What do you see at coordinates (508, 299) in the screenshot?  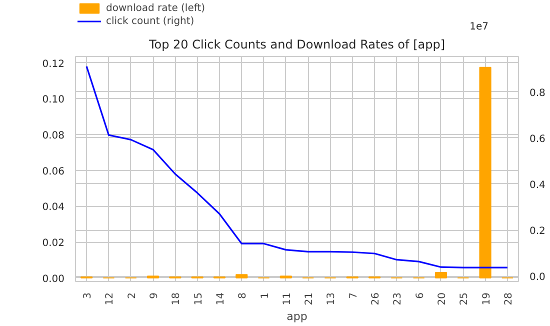 I see `x-tick-label: 28` at bounding box center [508, 299].